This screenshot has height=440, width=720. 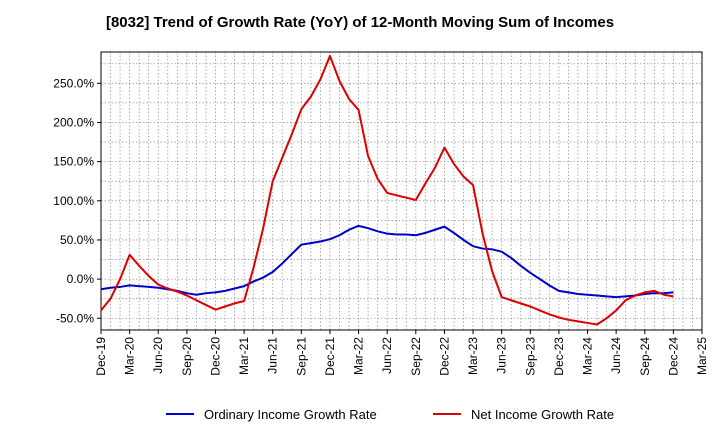 What do you see at coordinates (187, 356) in the screenshot?
I see `x-tick-label: Sep-20` at bounding box center [187, 356].